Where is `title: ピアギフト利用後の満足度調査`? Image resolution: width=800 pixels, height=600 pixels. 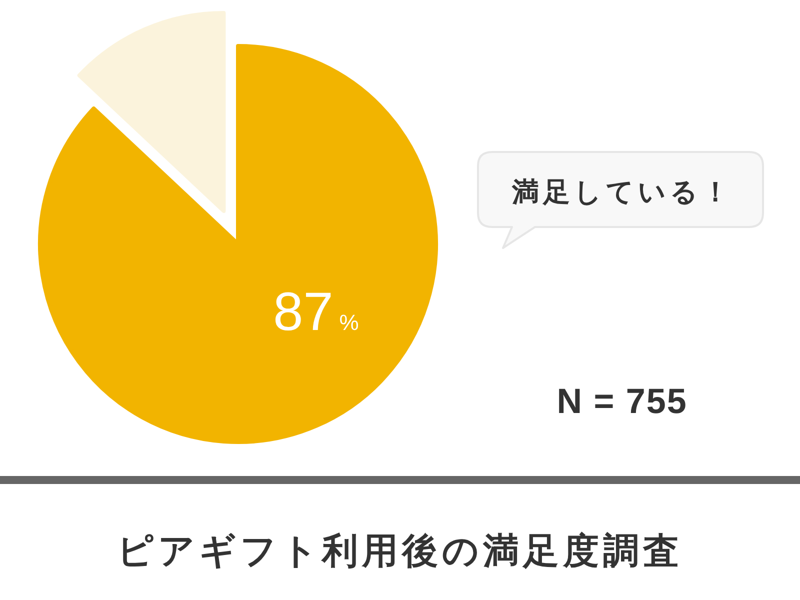
title: ピアギフト利用後の満足度調査 is located at coordinates (400, 550).